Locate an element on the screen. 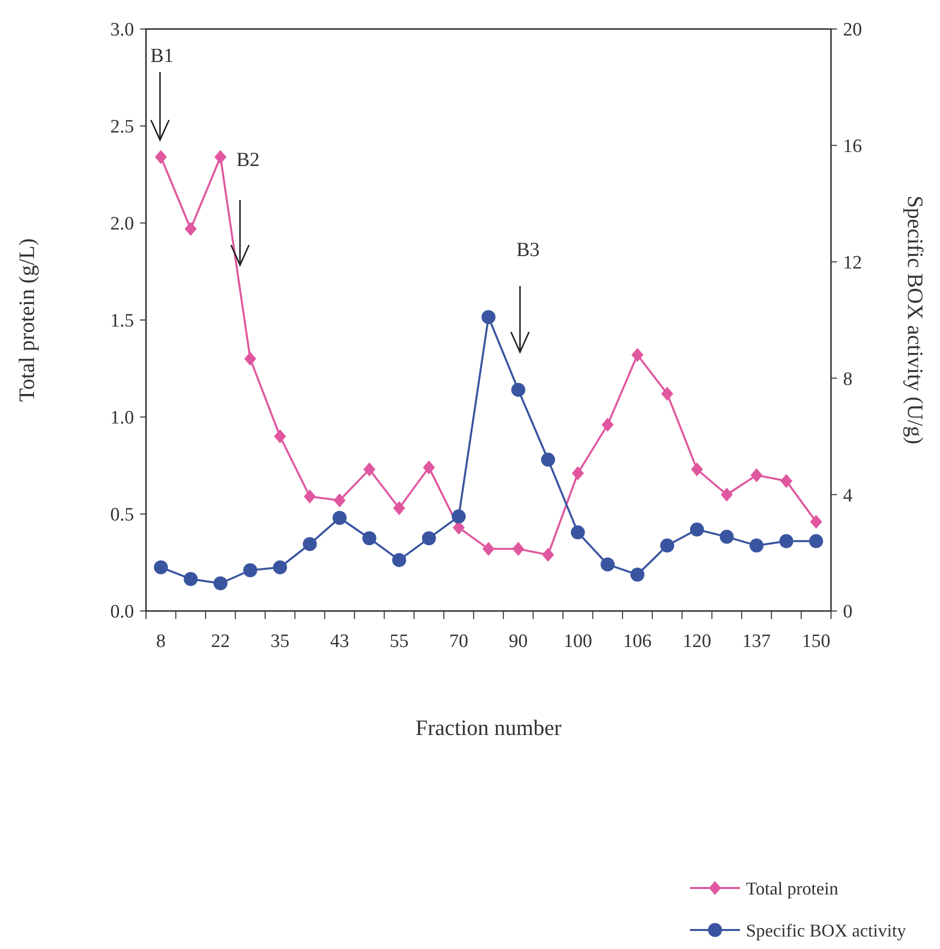 The width and height of the screenshot is (940, 949). y-axis-title: Total protein (g/L) is located at coordinates (26, 320).